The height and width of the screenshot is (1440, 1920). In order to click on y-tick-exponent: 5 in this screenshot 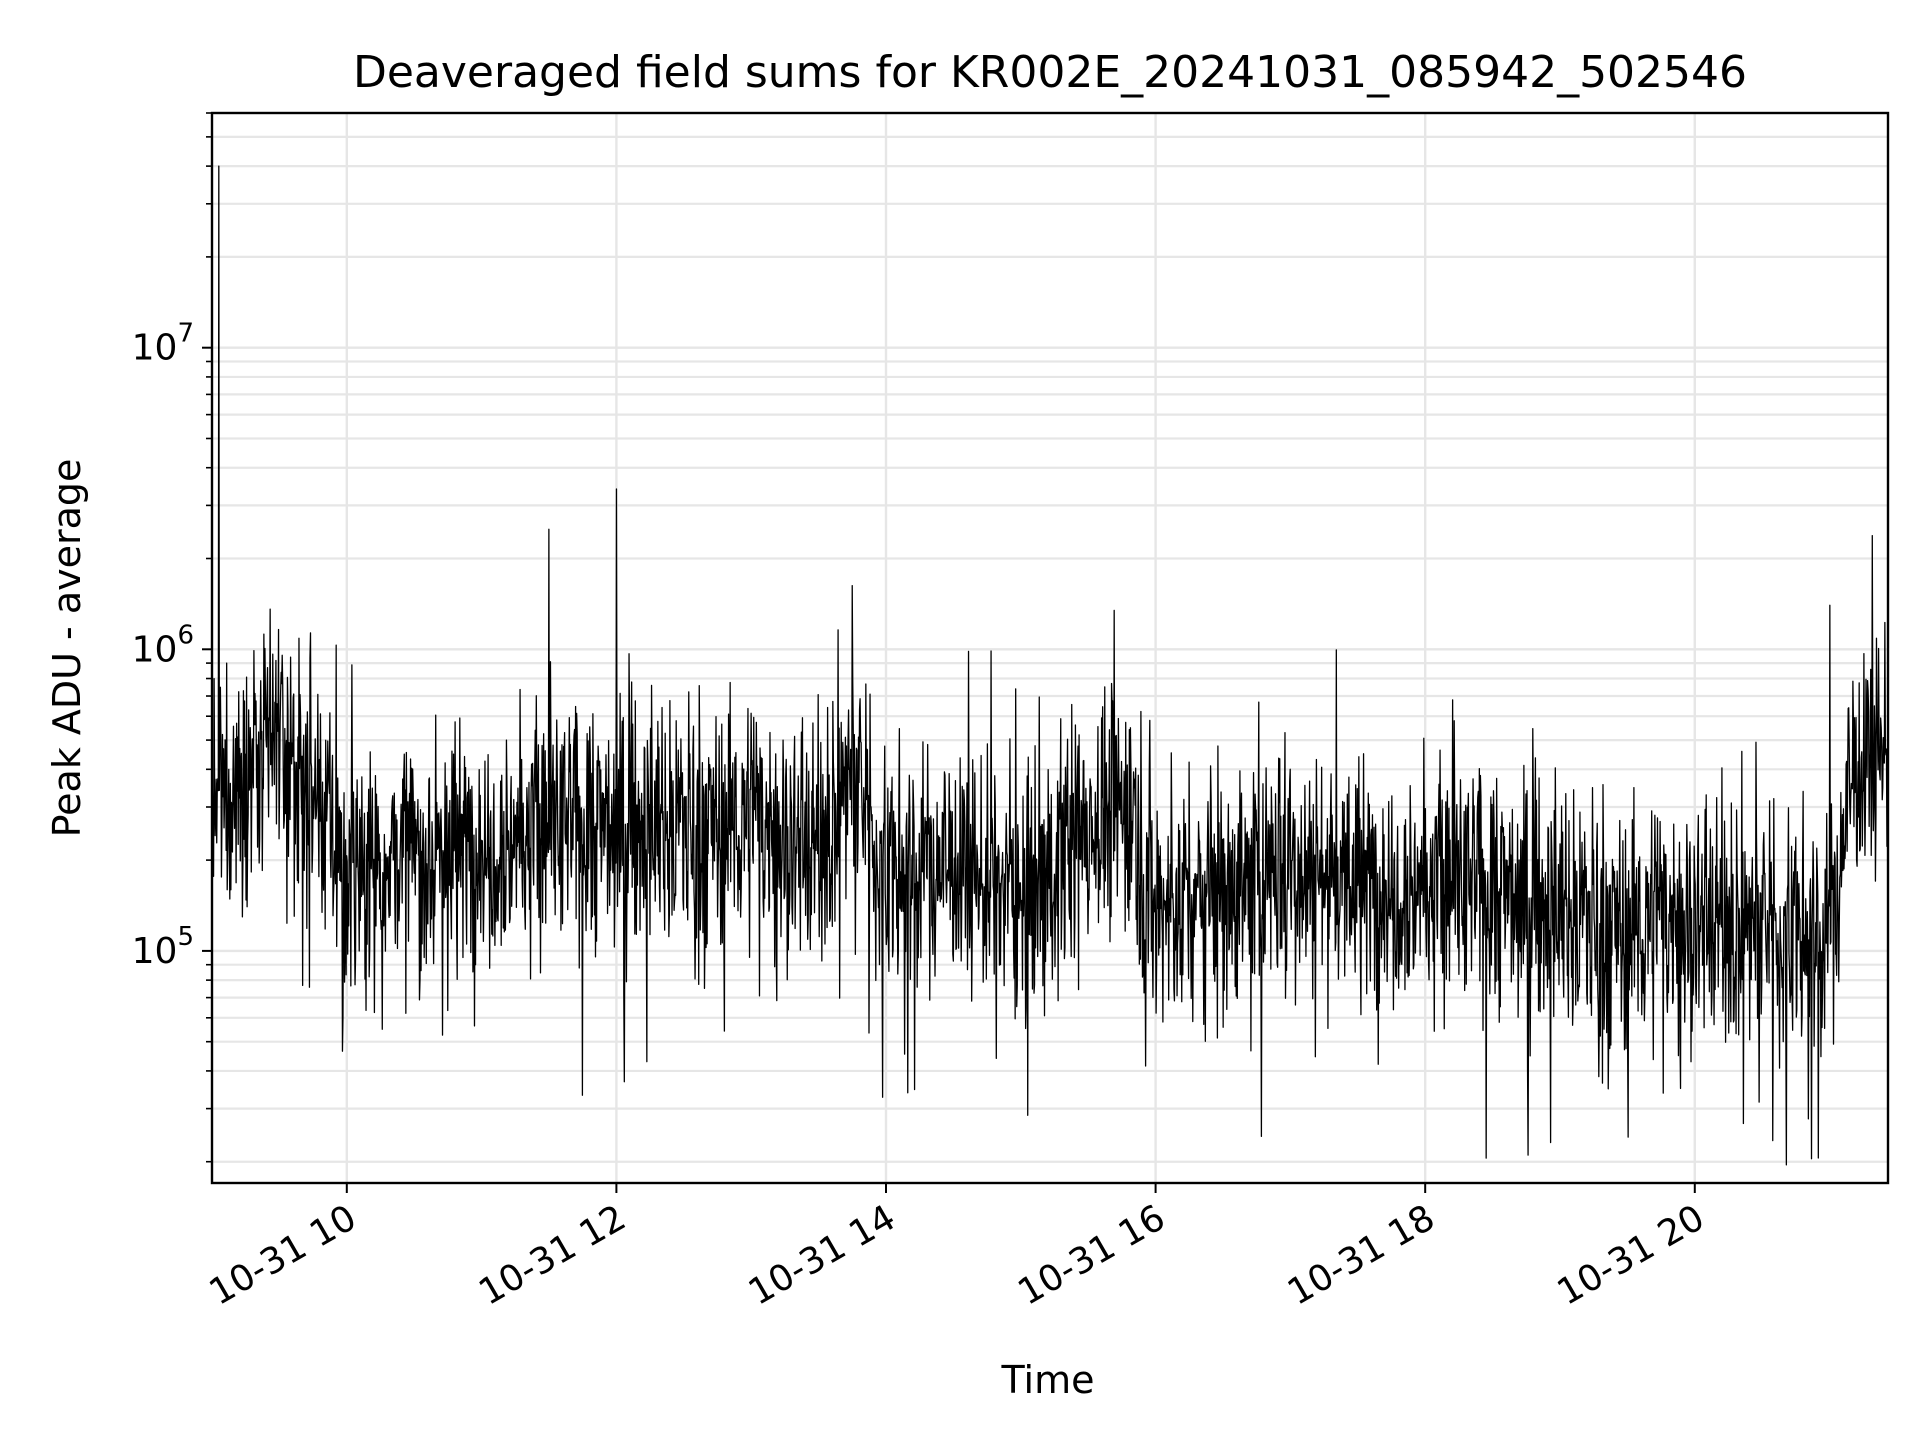, I will do `click(185, 937)`.